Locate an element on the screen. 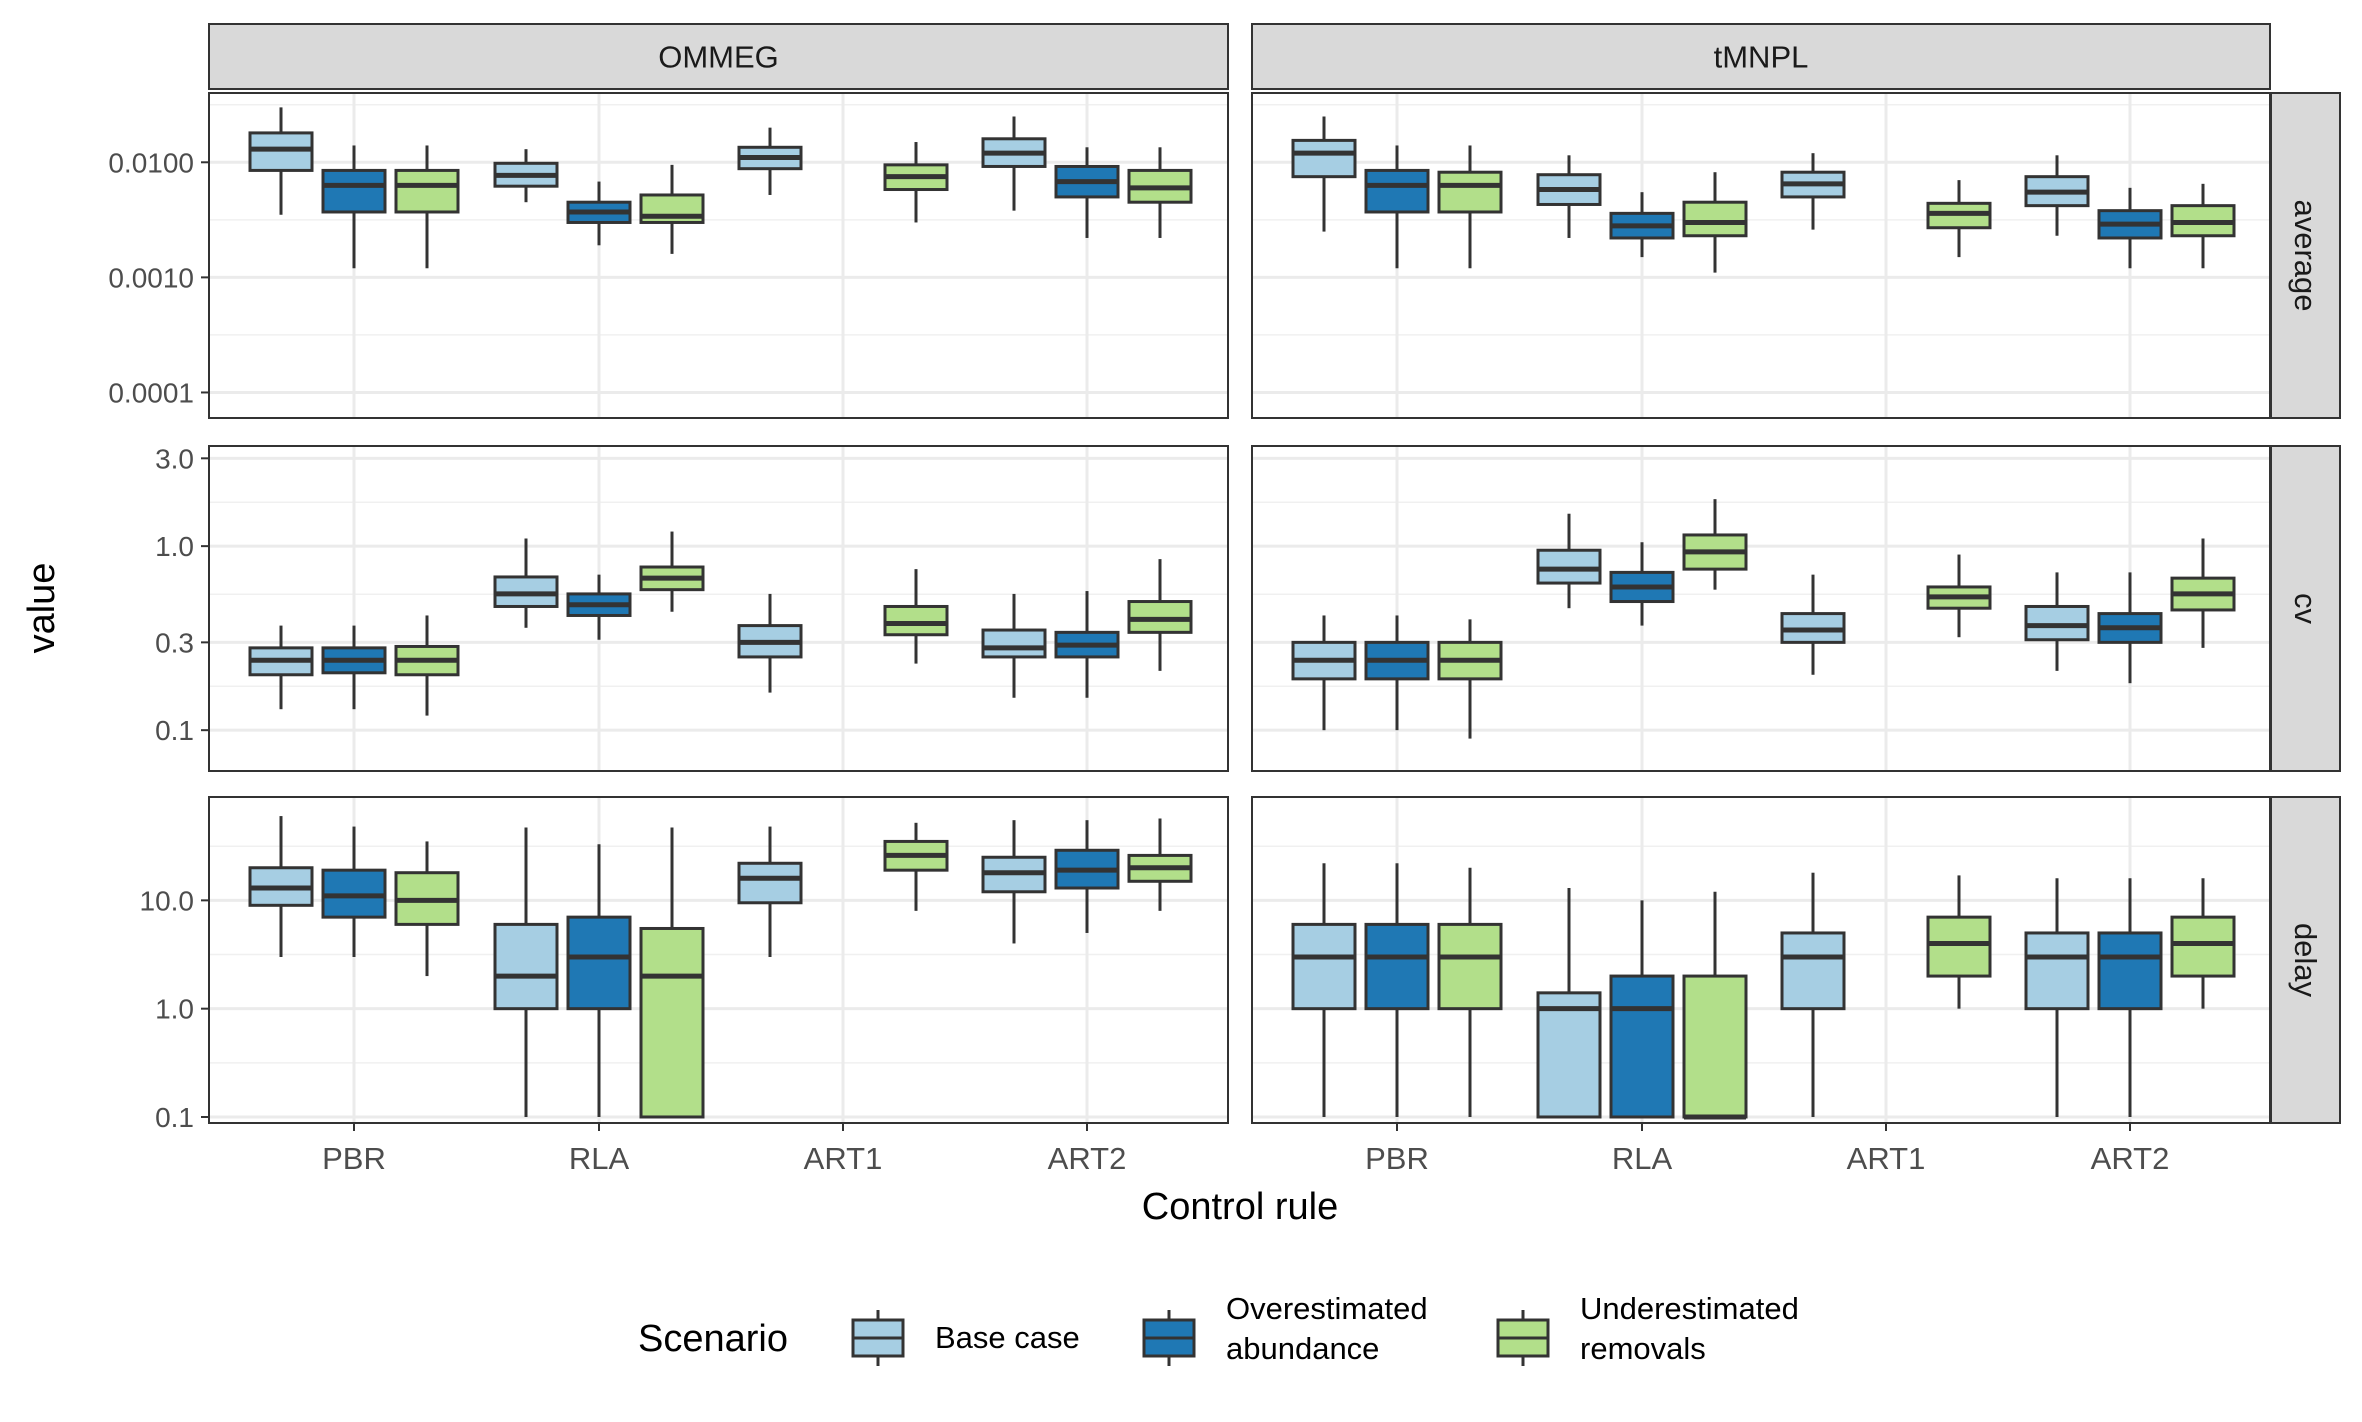 The image size is (2362, 1422). legend-label: abundance is located at coordinates (1302, 1348).